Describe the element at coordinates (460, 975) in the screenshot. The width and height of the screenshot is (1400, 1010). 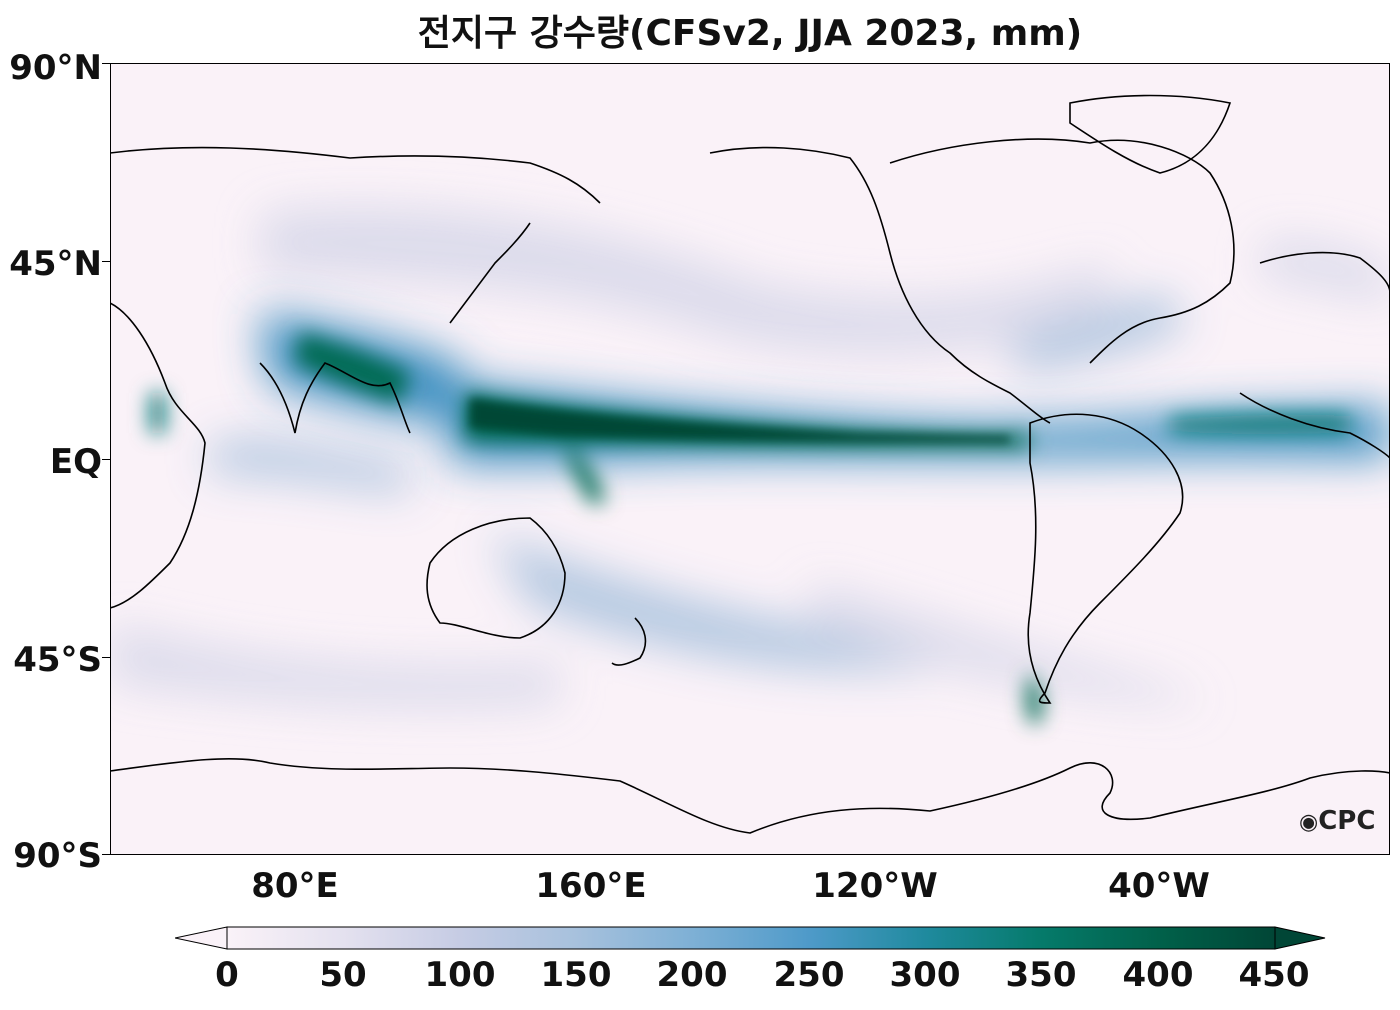
I see `colorbar-tick-100: 100` at that location.